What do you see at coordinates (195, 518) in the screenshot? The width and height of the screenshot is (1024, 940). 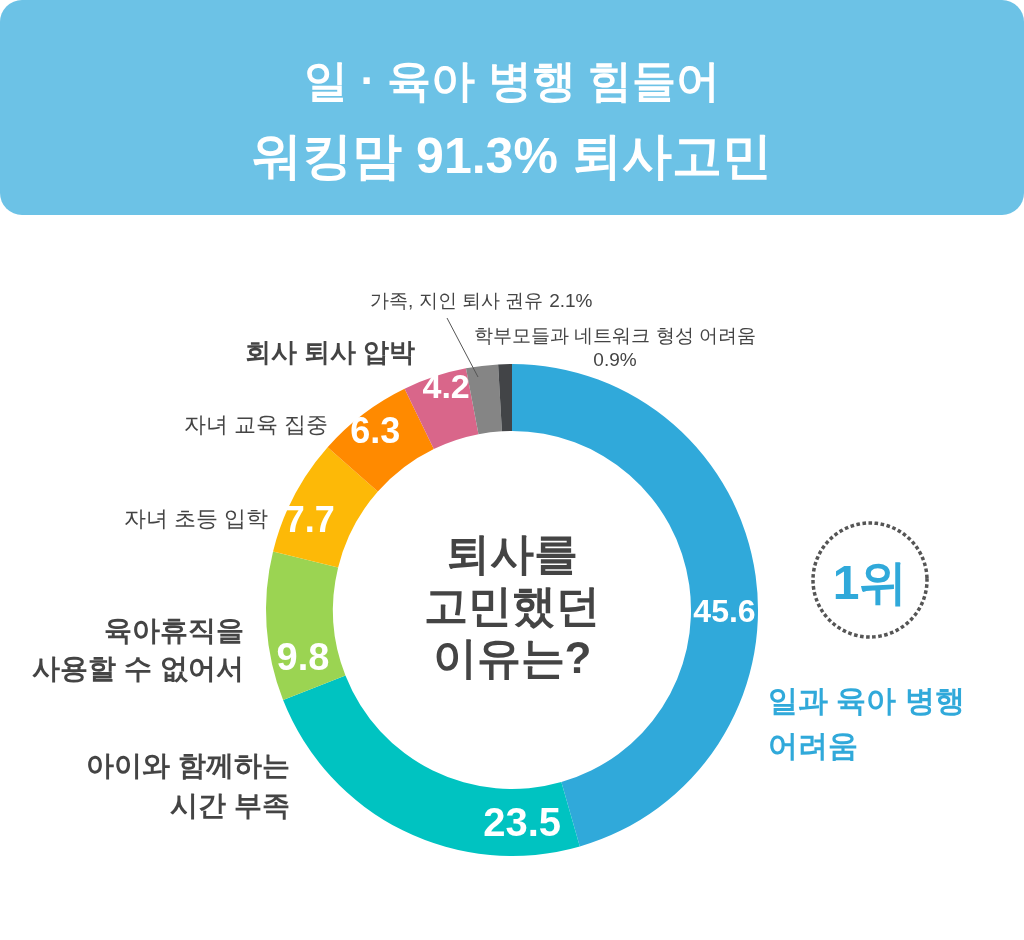 I see `category-label: 자녀 초등 입학` at bounding box center [195, 518].